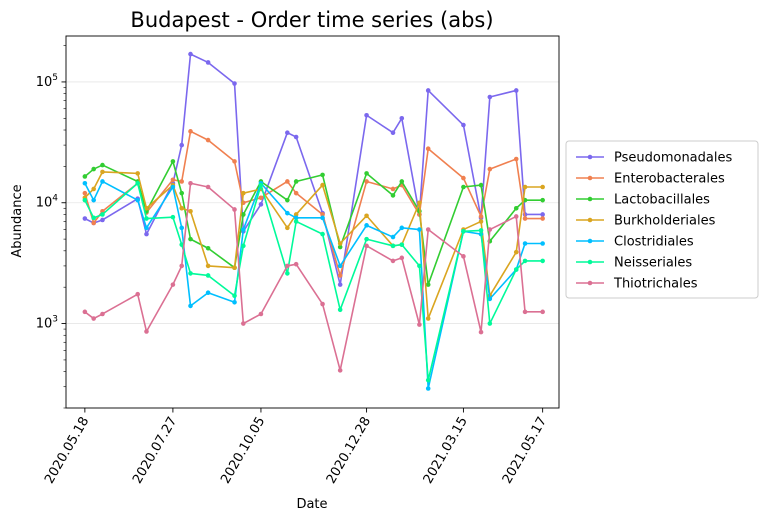  Describe the element at coordinates (665, 221) in the screenshot. I see `legend-label-burkholderiales: Burkholderiales` at that location.